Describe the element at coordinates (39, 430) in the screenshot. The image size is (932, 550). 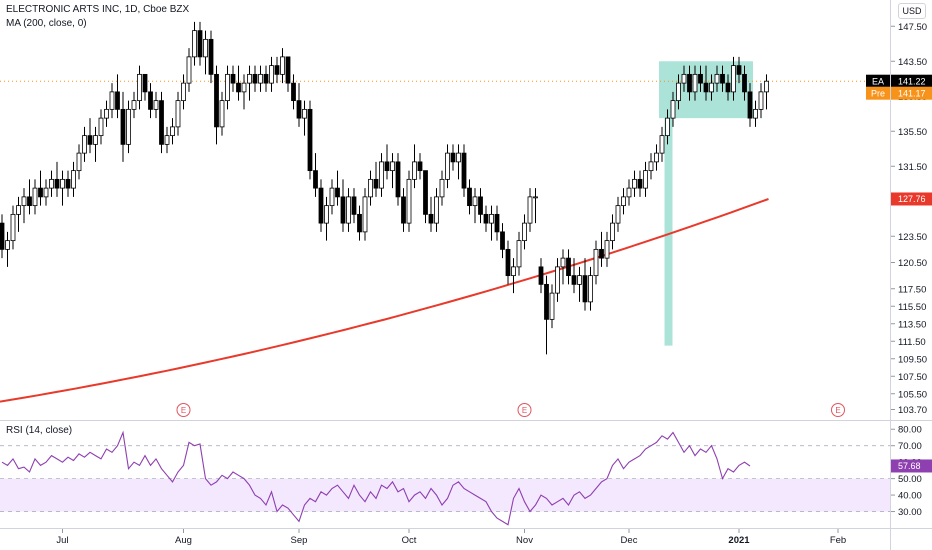
I see `rsi-legend: RSI (14, close)` at that location.